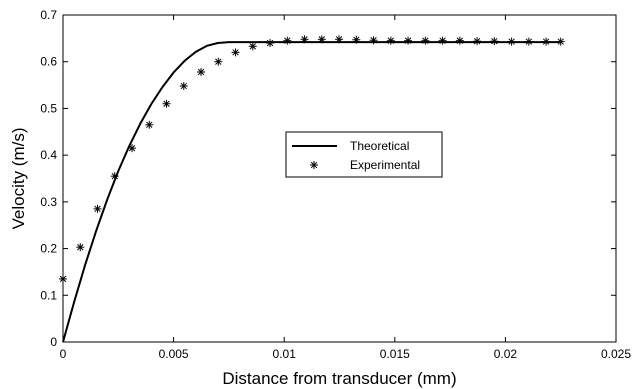 This screenshot has height=389, width=634. I want to click on legend: Theoretical Experimental, so click(364, 154).